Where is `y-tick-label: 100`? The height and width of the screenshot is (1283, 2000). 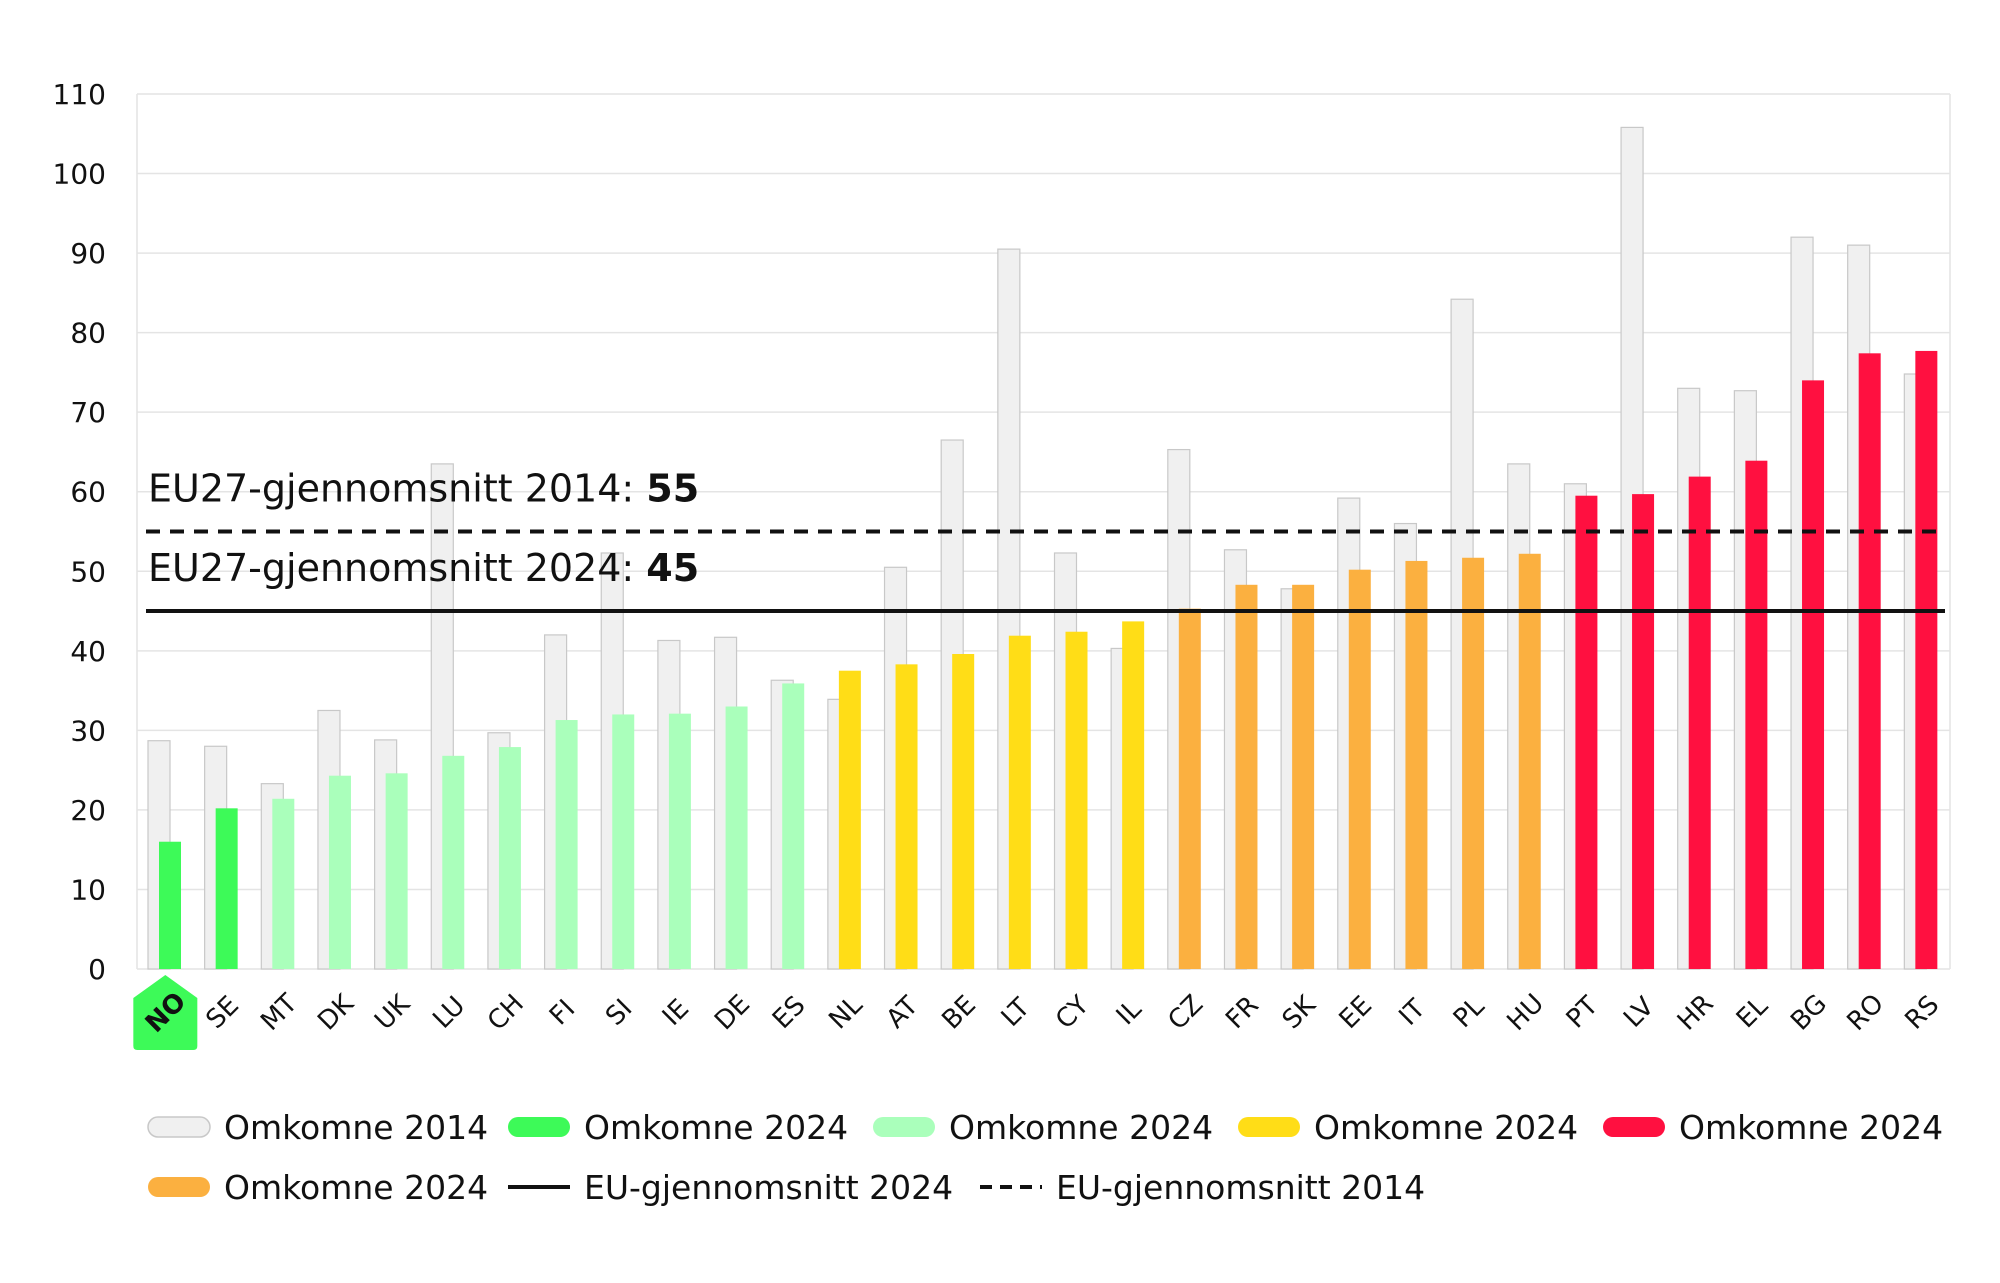
y-tick-label: 100 is located at coordinates (79, 174).